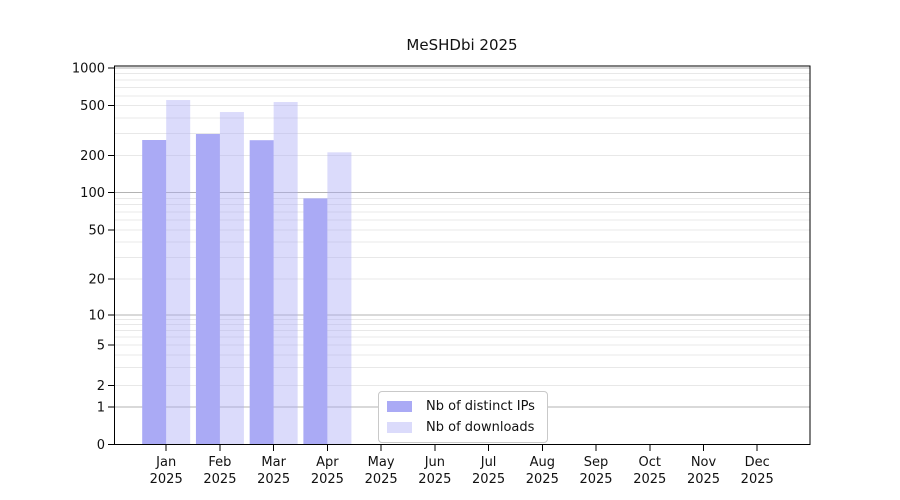 This screenshot has width=900, height=500. Describe the element at coordinates (88, 69) in the screenshot. I see `y-tick-label: 1000` at that location.